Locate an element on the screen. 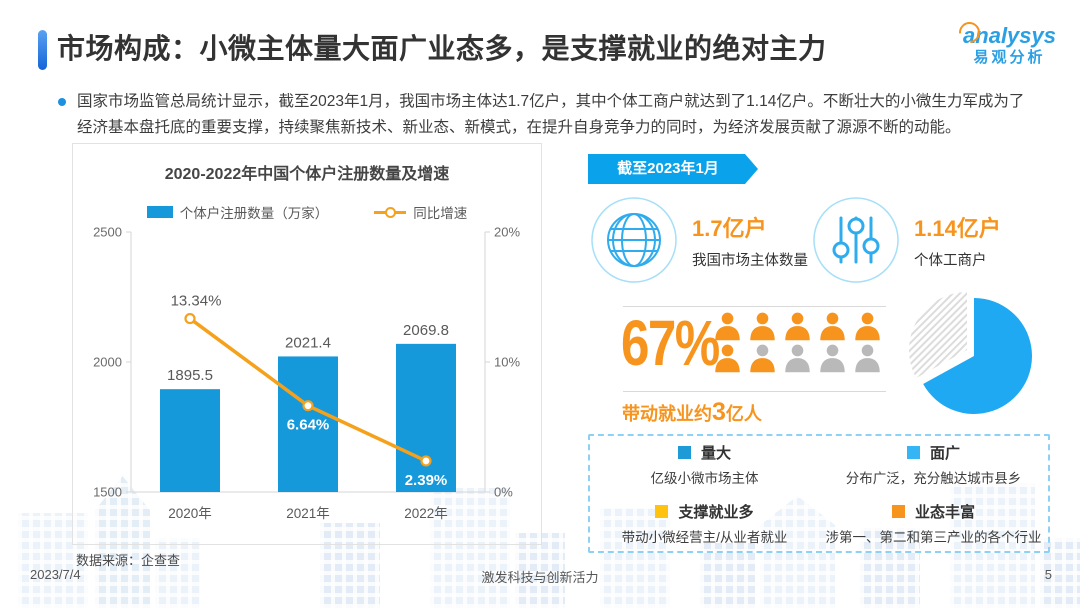 The height and width of the screenshot is (608, 1080). stat-label: 个体工商户 is located at coordinates (950, 260).